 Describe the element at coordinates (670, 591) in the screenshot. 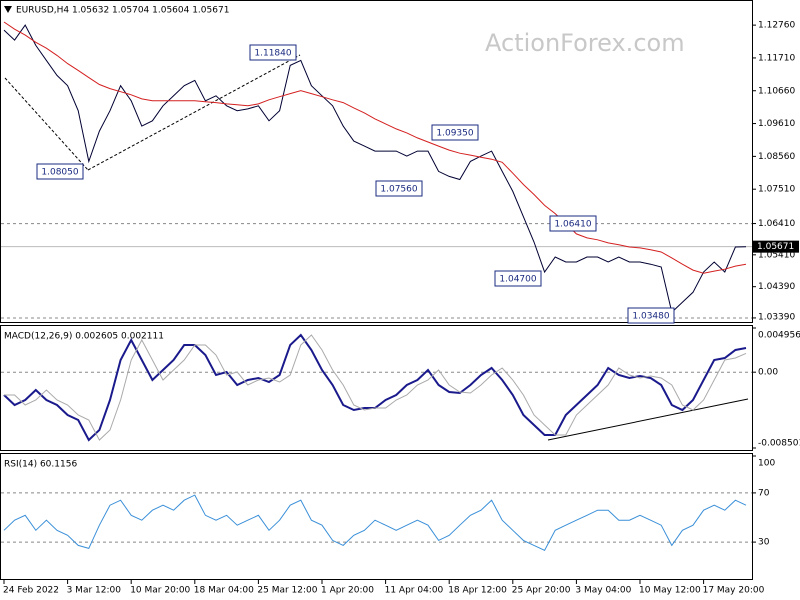

I see `x-tick-label: 10 May 12:00` at that location.